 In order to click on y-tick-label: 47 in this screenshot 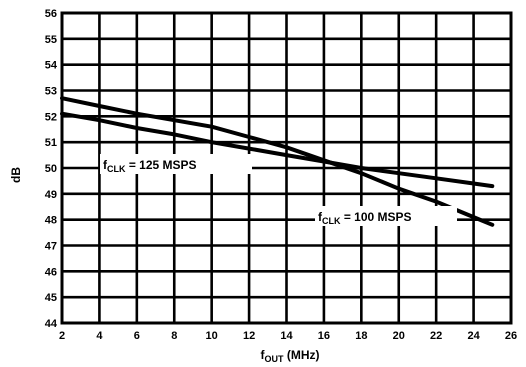, I will do `click(51, 247)`.